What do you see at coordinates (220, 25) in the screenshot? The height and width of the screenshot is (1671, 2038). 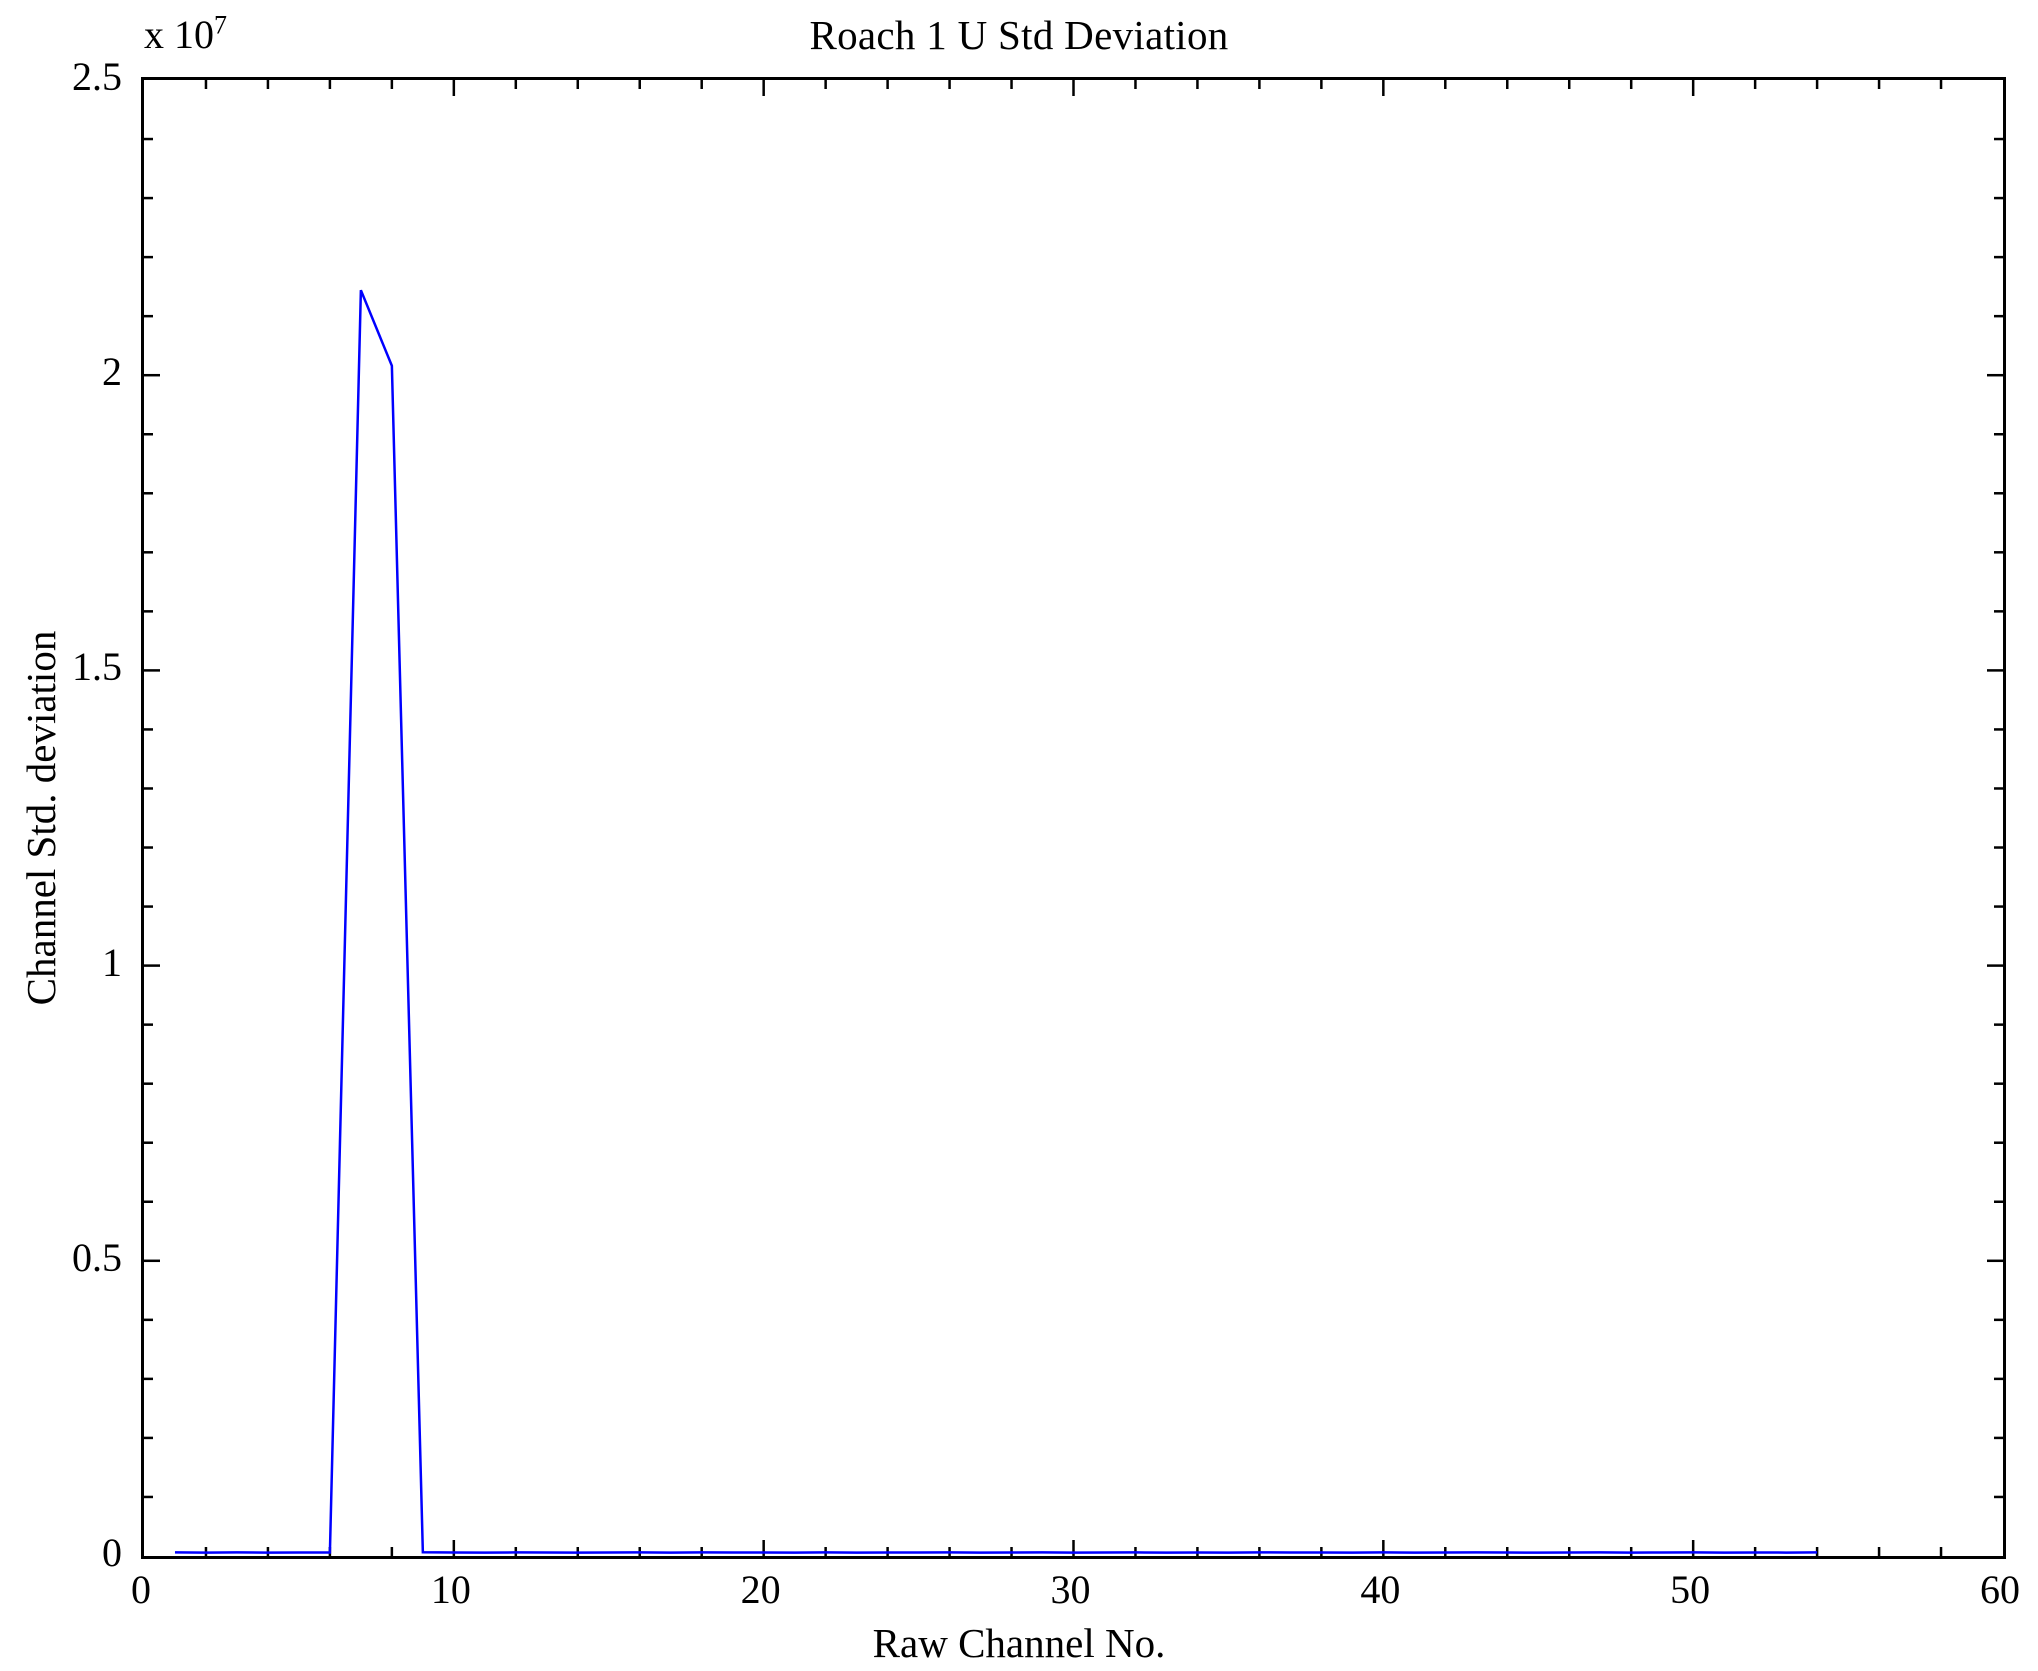 I see `y-axis-exponent-power: 7` at bounding box center [220, 25].